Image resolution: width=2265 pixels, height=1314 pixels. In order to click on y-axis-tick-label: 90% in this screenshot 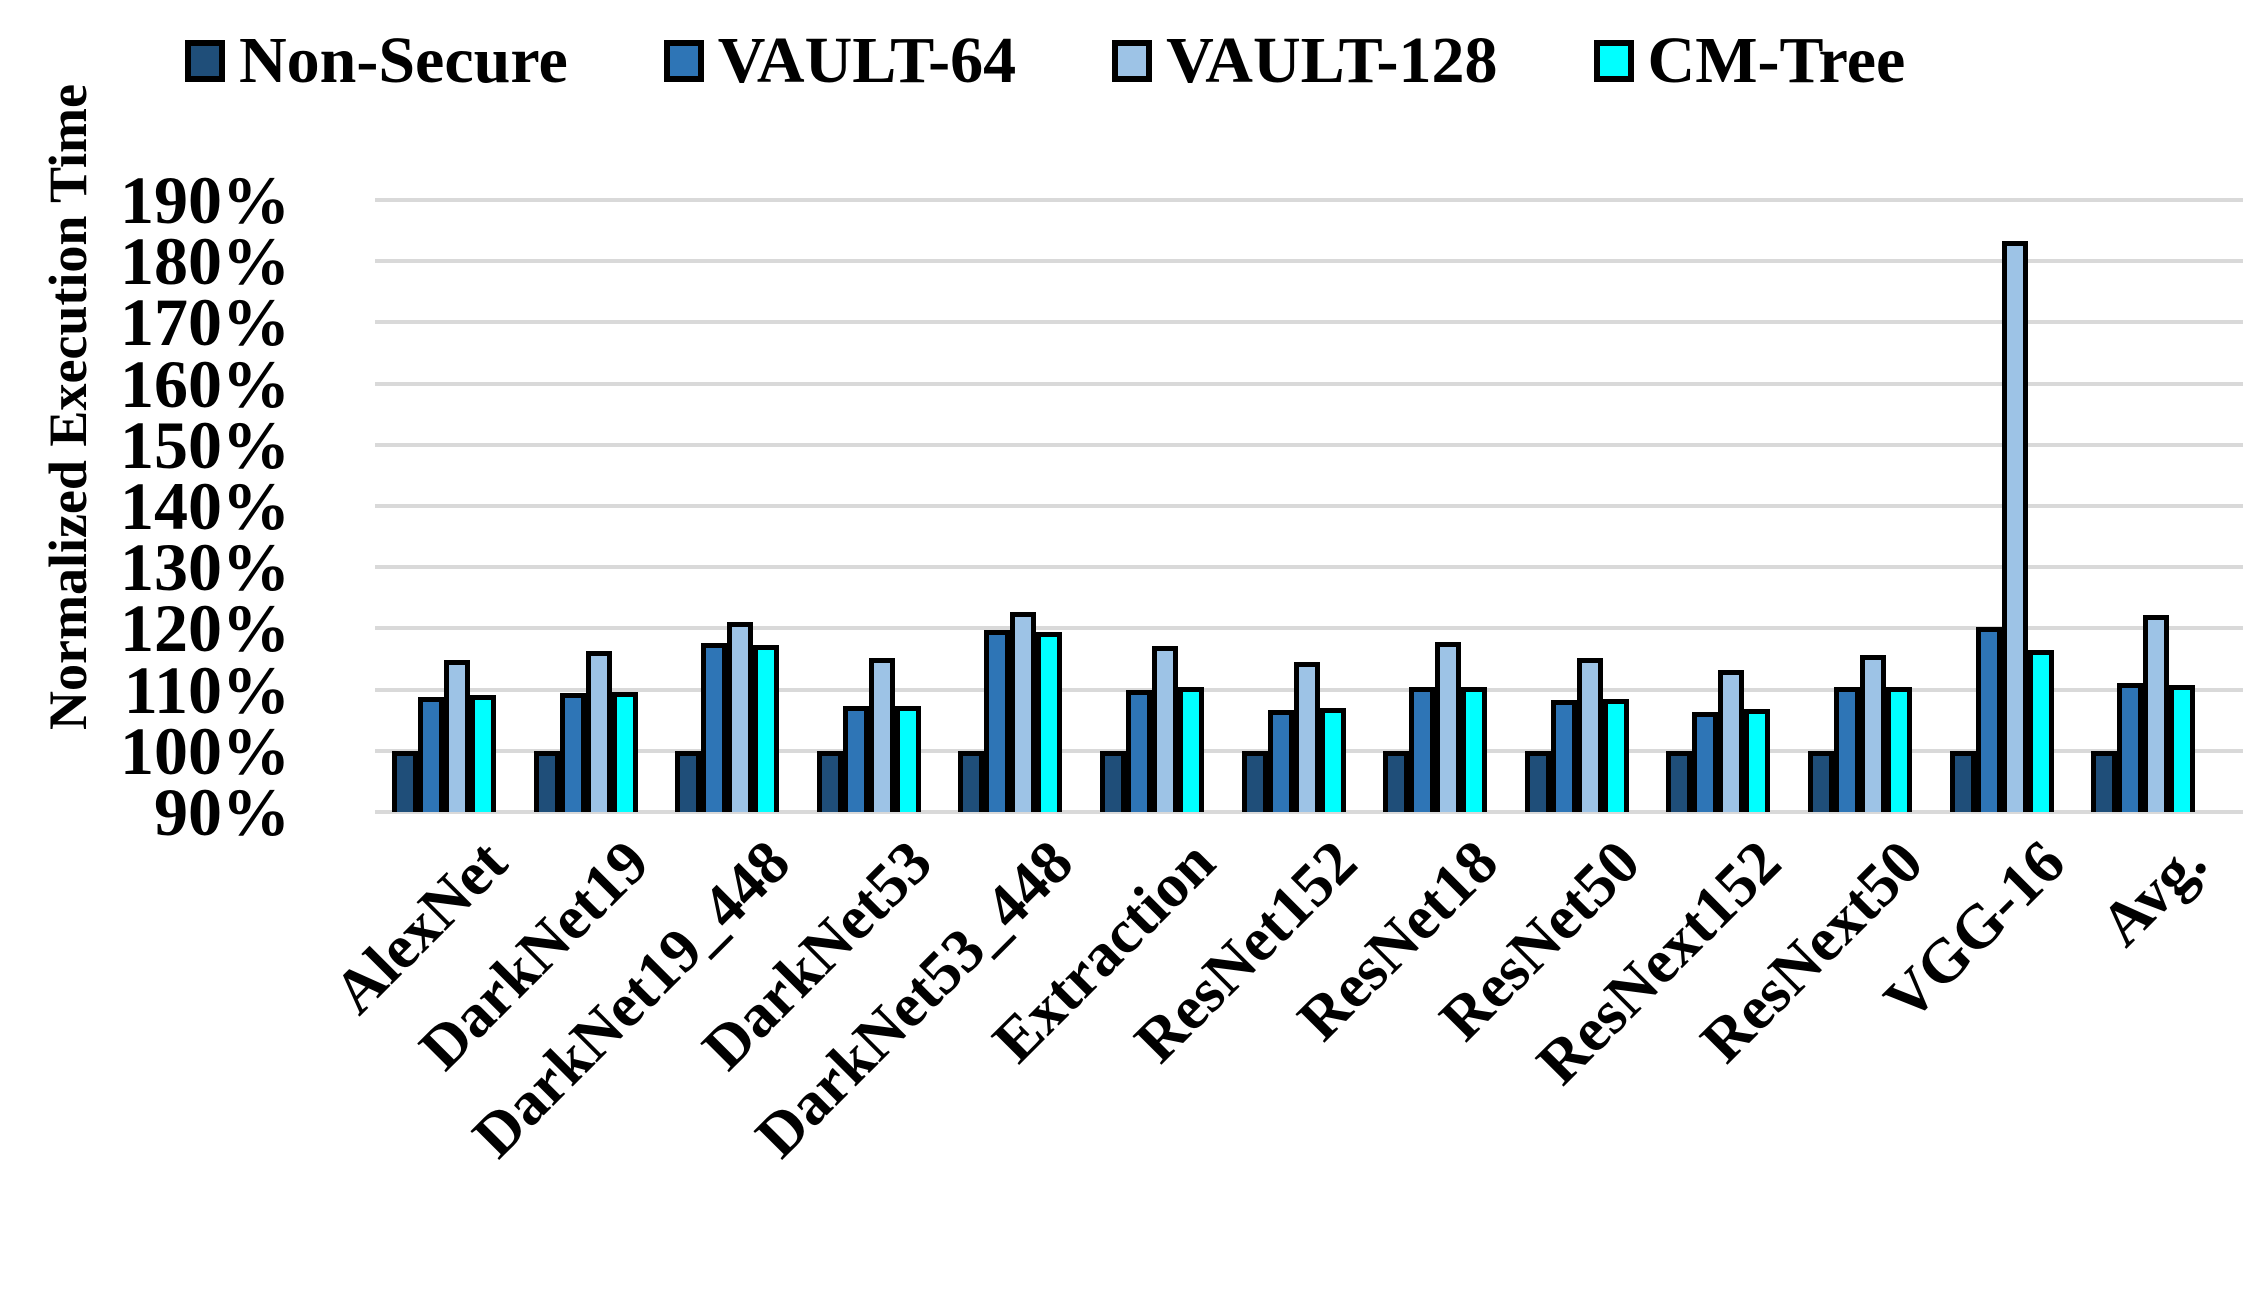, I will do `click(222, 812)`.